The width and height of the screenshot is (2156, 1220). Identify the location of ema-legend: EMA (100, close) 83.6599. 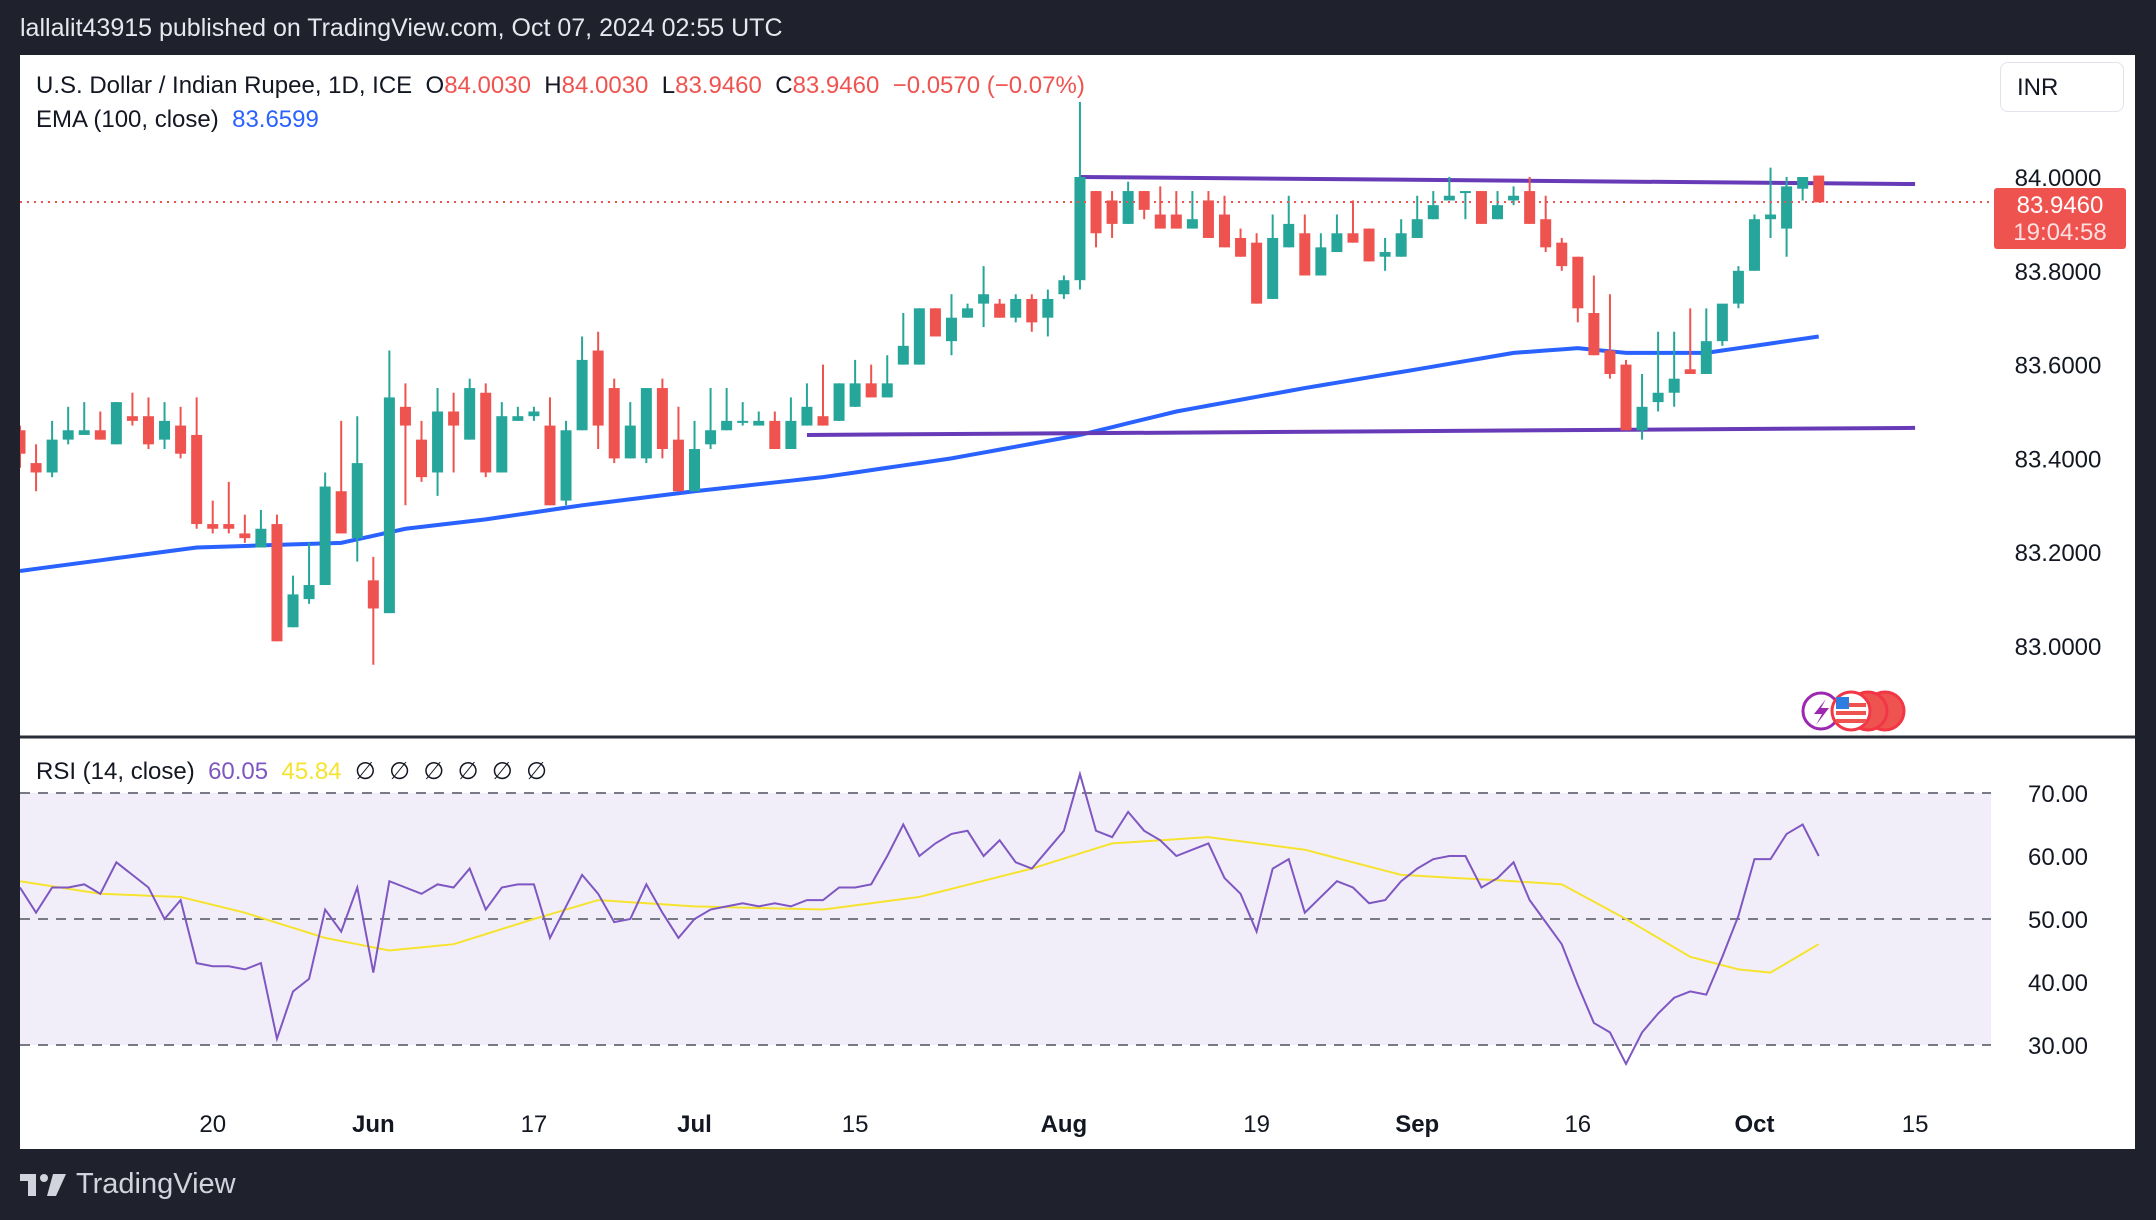
(177, 120).